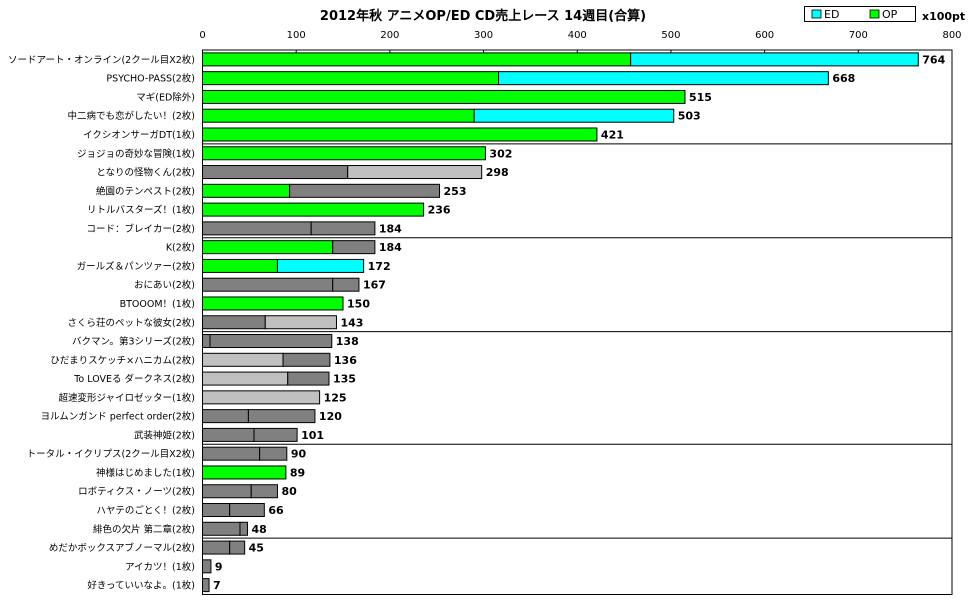 The image size is (970, 604). What do you see at coordinates (136, 492) in the screenshot?
I see `category-label: ロボティクス・ノーツ(2枚)` at bounding box center [136, 492].